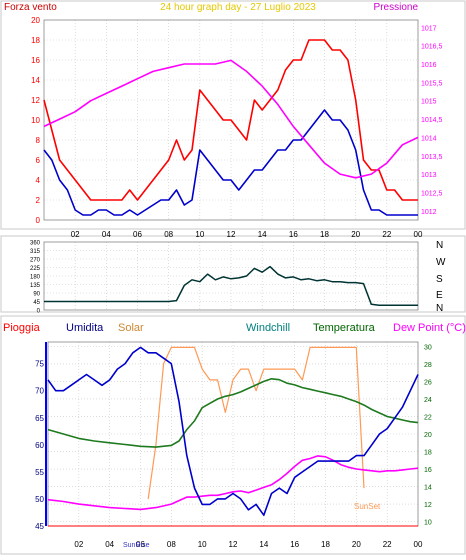 The height and width of the screenshot is (560, 466). I want to click on direction-labels: N W S E N, so click(441, 277).